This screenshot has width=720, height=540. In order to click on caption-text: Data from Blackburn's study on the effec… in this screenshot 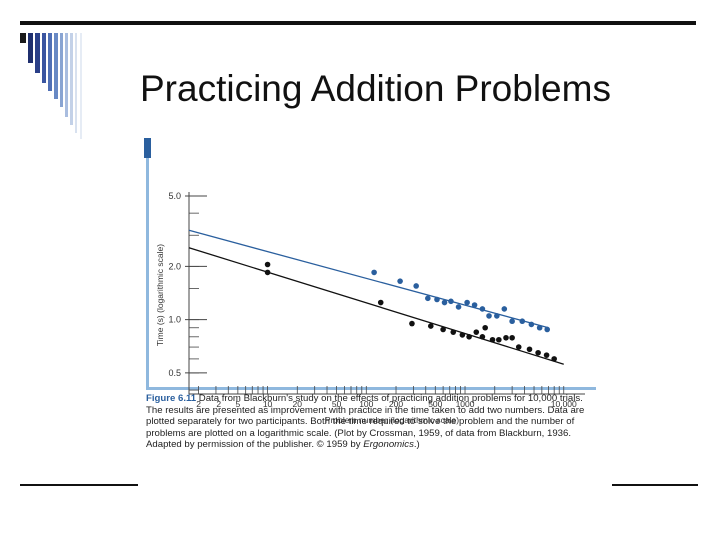, I will do `click(365, 422)`.